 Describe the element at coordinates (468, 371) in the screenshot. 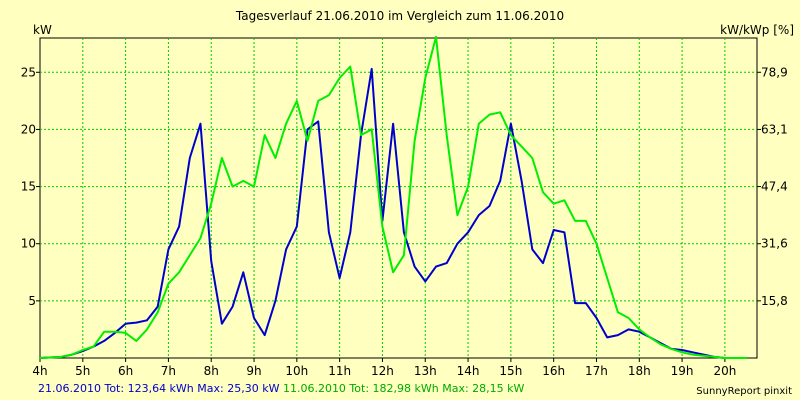

I see `x-tick-label: 14h` at that location.